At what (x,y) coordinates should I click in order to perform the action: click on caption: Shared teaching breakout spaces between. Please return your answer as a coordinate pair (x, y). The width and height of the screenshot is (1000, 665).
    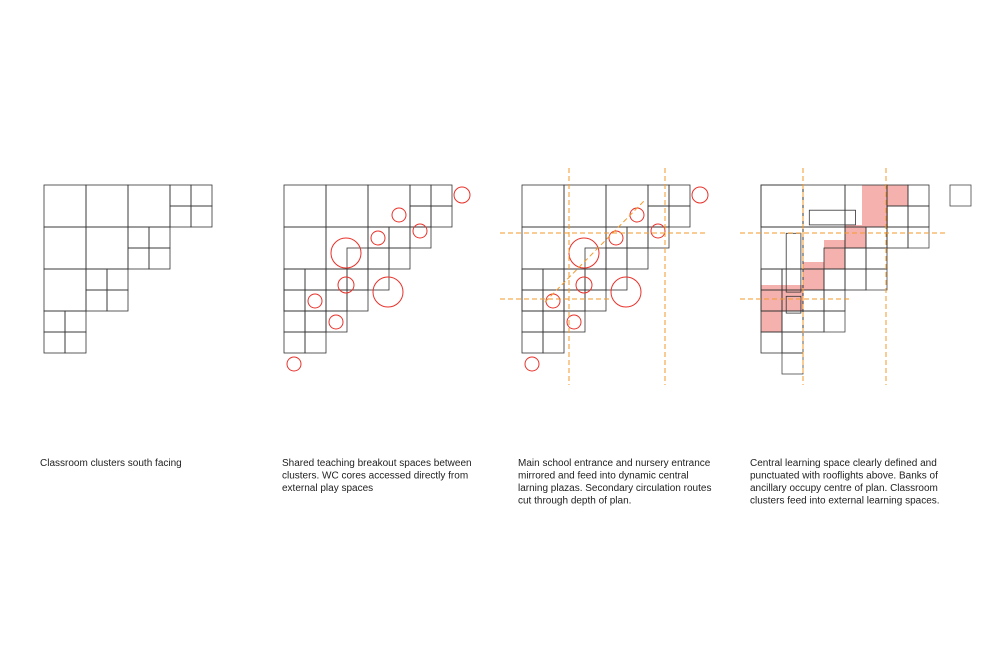
    Looking at the image, I should click on (377, 463).